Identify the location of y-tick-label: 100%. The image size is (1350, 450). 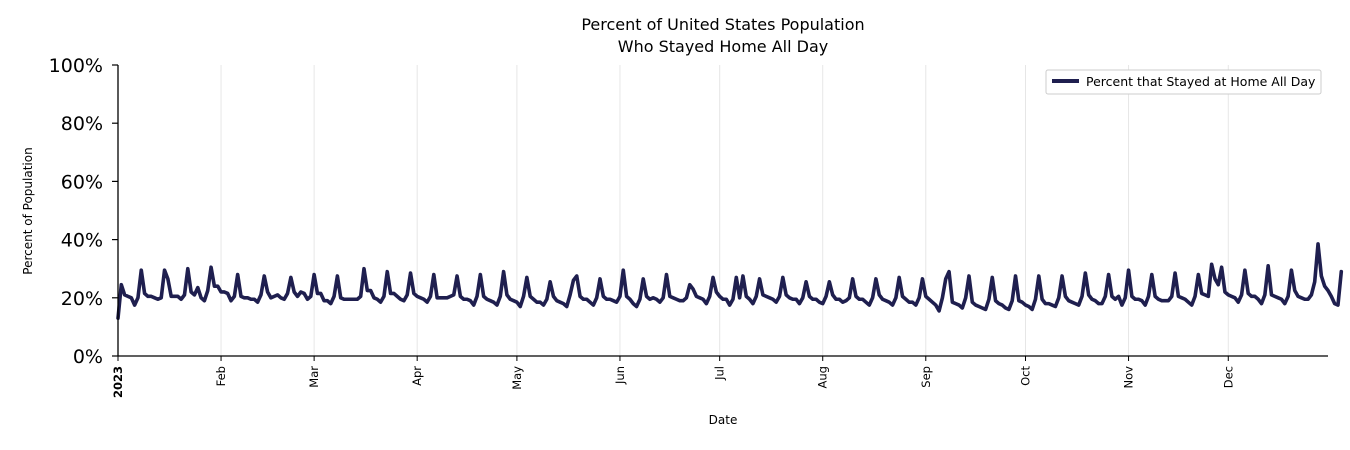
(76, 66).